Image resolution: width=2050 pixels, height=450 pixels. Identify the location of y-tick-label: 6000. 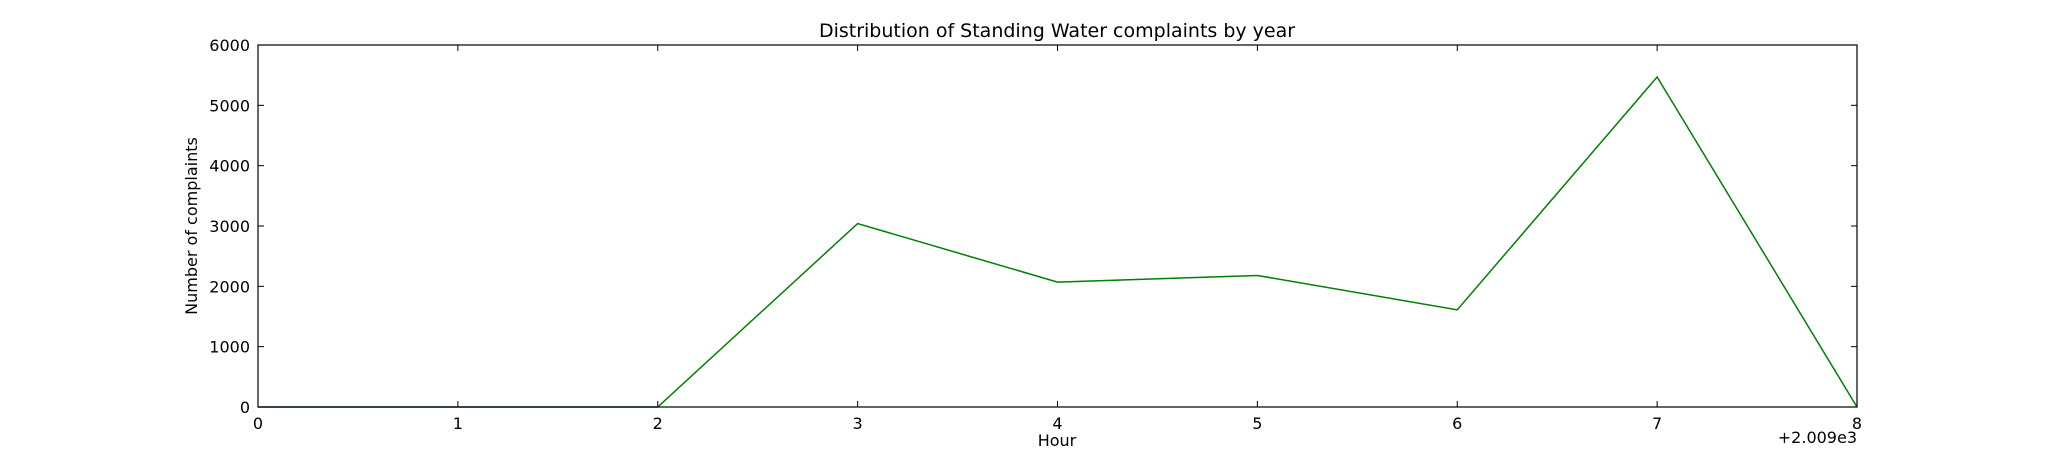
(229, 45).